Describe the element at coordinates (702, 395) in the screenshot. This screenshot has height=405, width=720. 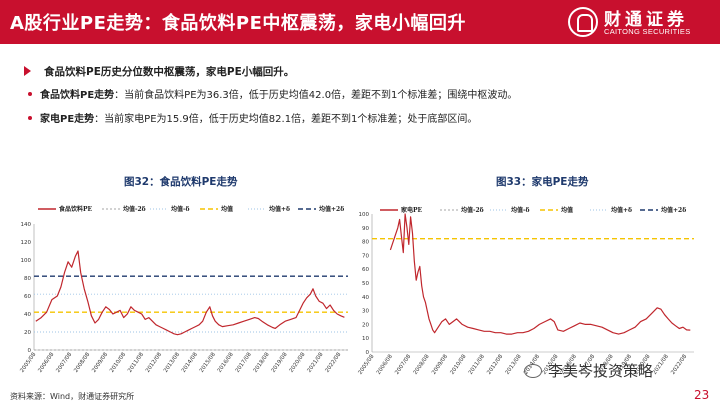
I see `page-number: 23` at that location.